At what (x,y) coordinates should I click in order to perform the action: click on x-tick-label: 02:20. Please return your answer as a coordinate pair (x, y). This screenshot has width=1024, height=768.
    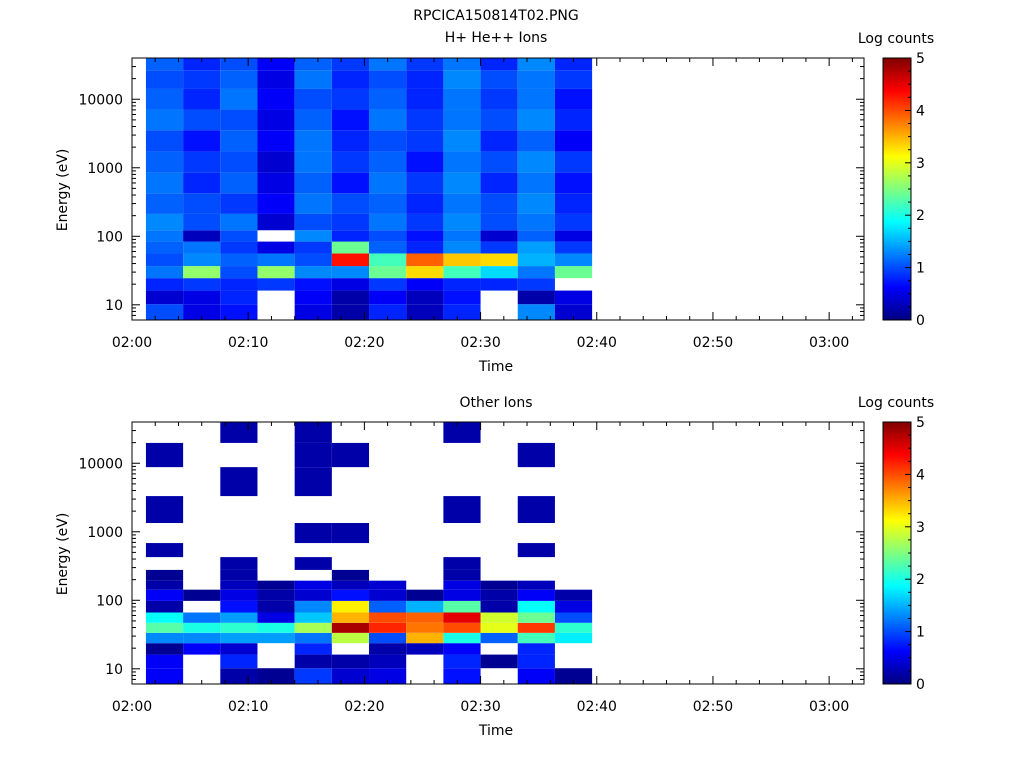
    Looking at the image, I should click on (364, 707).